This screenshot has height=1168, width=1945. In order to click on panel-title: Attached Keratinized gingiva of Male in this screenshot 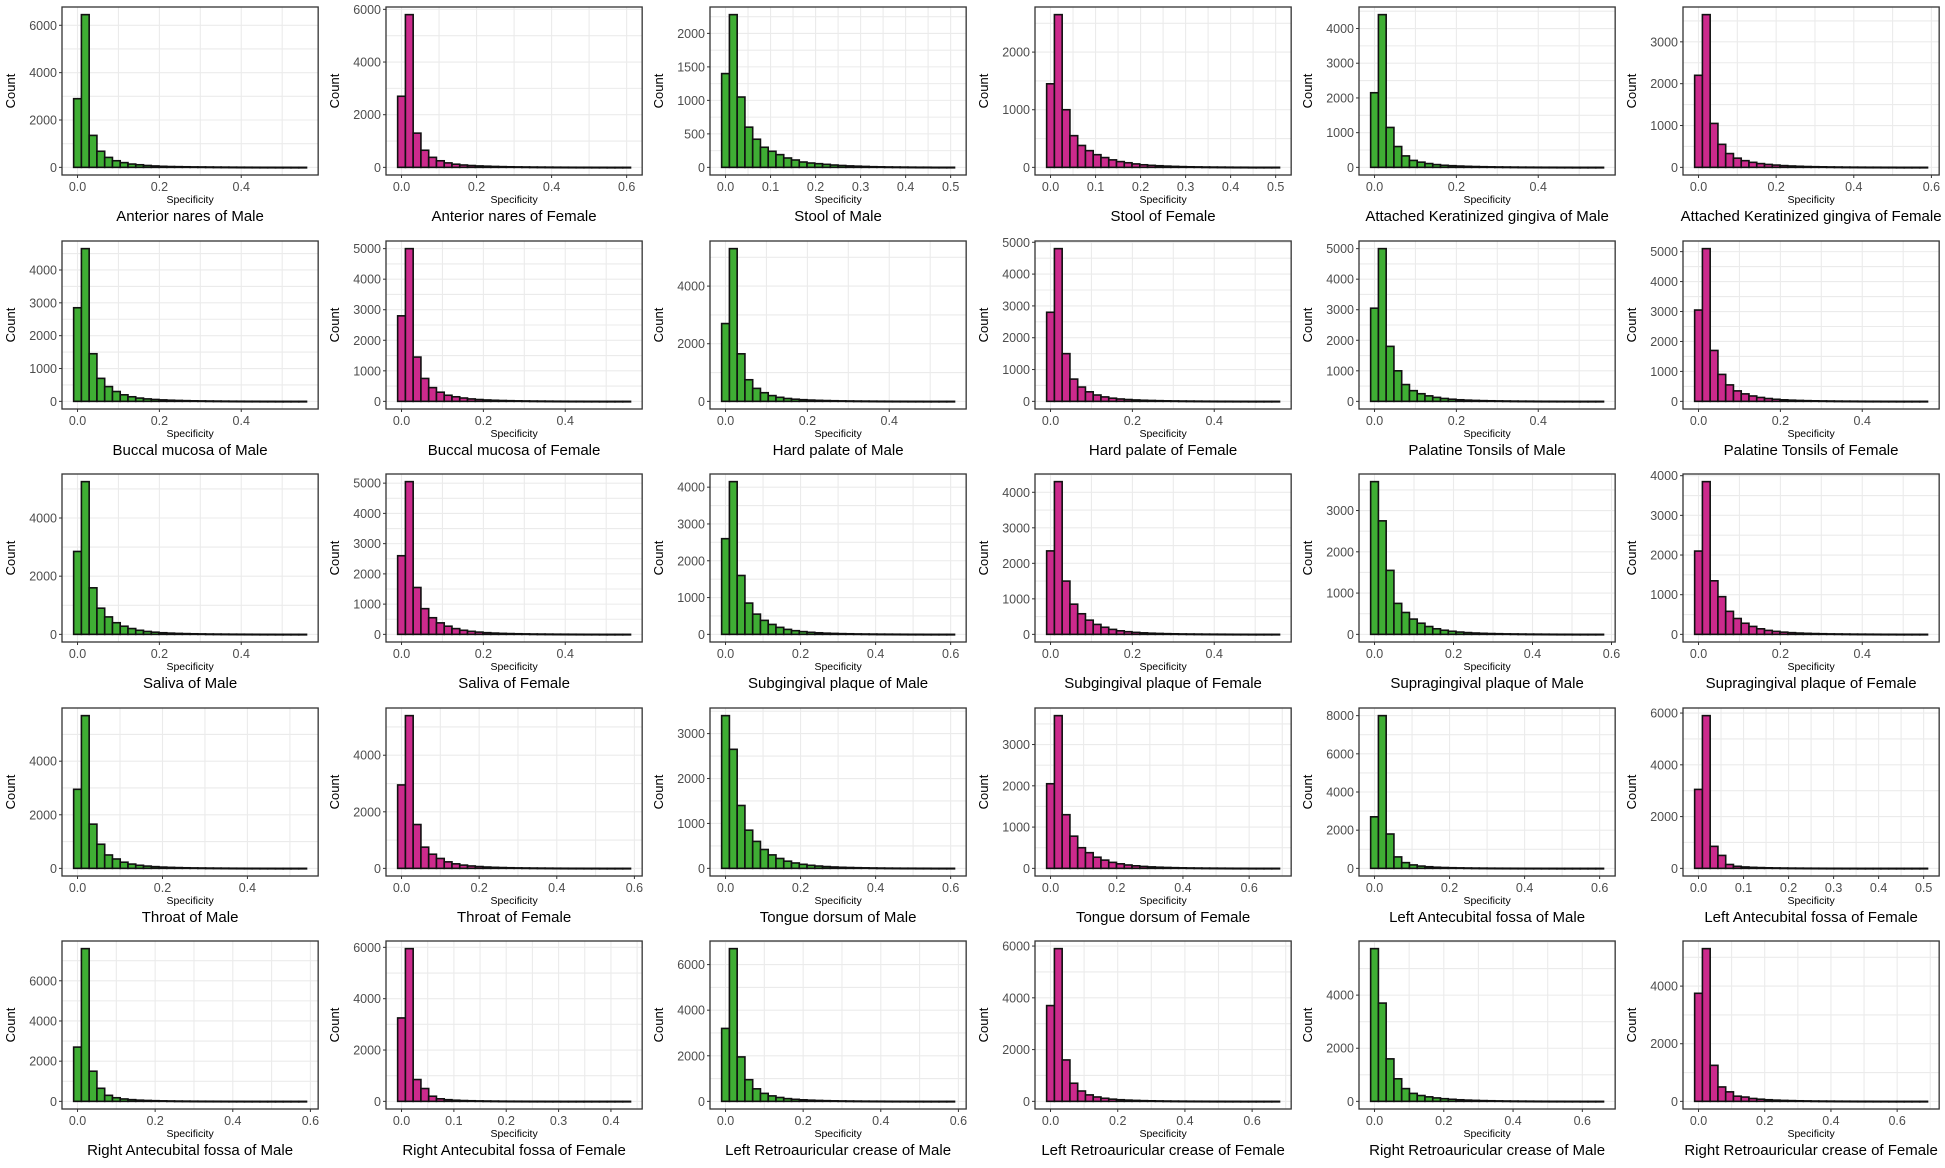, I will do `click(1486, 216)`.